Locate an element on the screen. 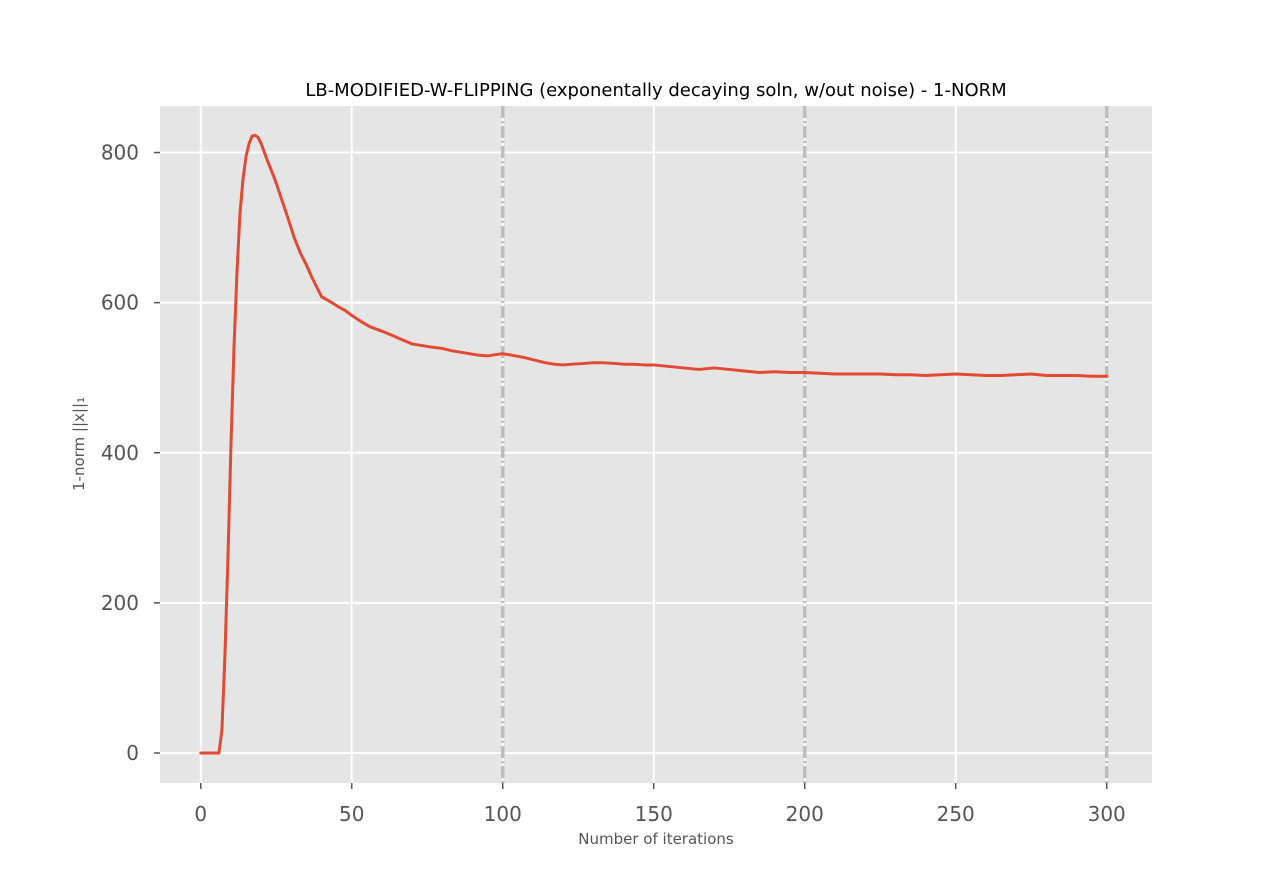 The image size is (1280, 880). x-tick-label: 200 is located at coordinates (805, 814).